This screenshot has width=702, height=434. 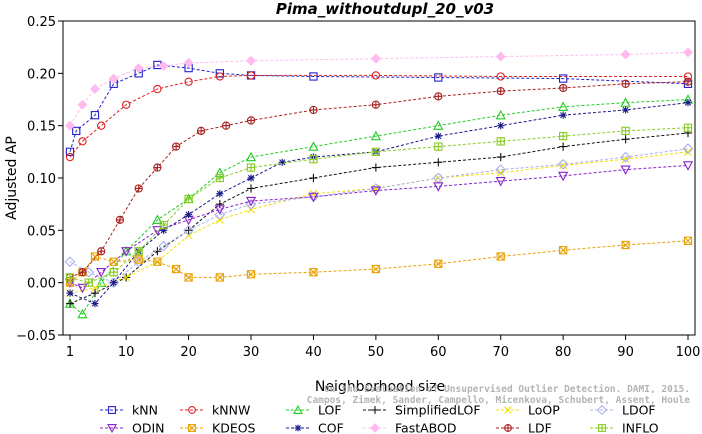 What do you see at coordinates (640, 427) in the screenshot?
I see `legend-label: INFLO` at bounding box center [640, 427].